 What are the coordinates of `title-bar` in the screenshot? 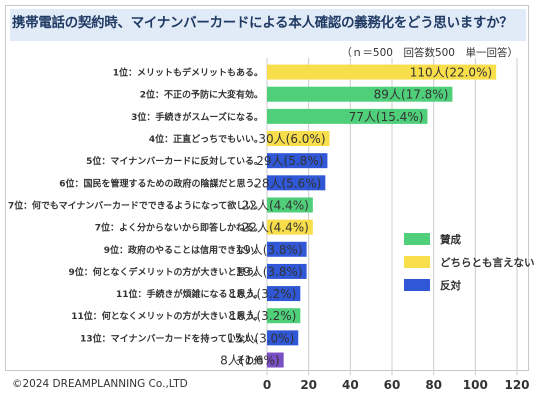 It's located at (268, 25).